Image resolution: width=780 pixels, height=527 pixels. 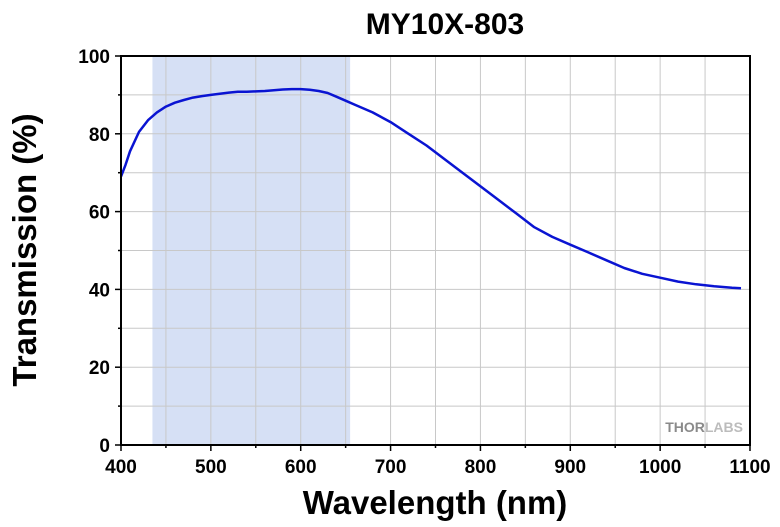 What do you see at coordinates (94, 57) in the screenshot?
I see `y-tick-label: 100` at bounding box center [94, 57].